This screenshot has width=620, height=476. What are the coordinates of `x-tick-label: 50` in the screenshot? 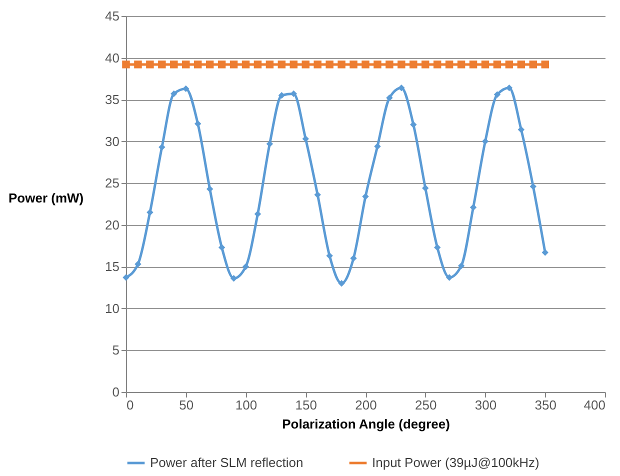 It's located at (186, 405).